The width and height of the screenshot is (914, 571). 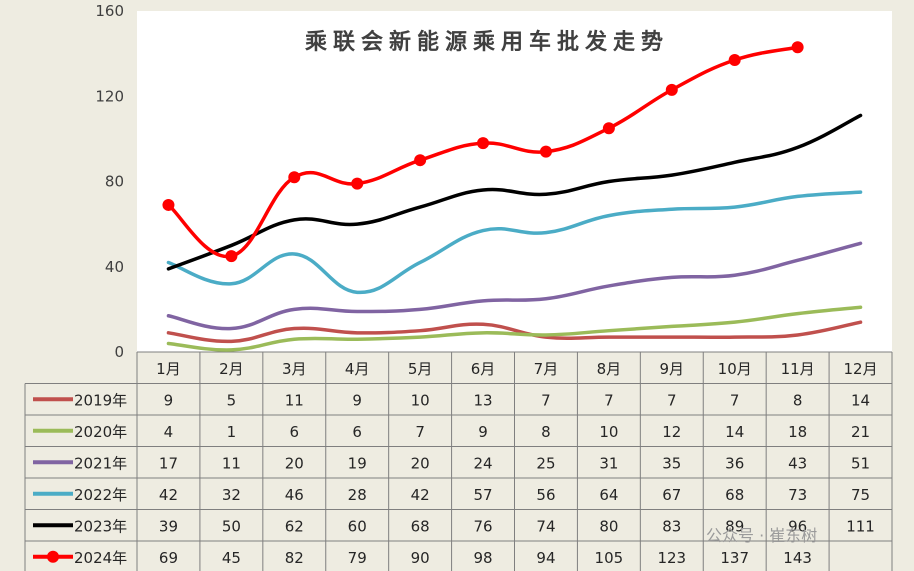 I want to click on month-label: 4月, so click(x=357, y=369).